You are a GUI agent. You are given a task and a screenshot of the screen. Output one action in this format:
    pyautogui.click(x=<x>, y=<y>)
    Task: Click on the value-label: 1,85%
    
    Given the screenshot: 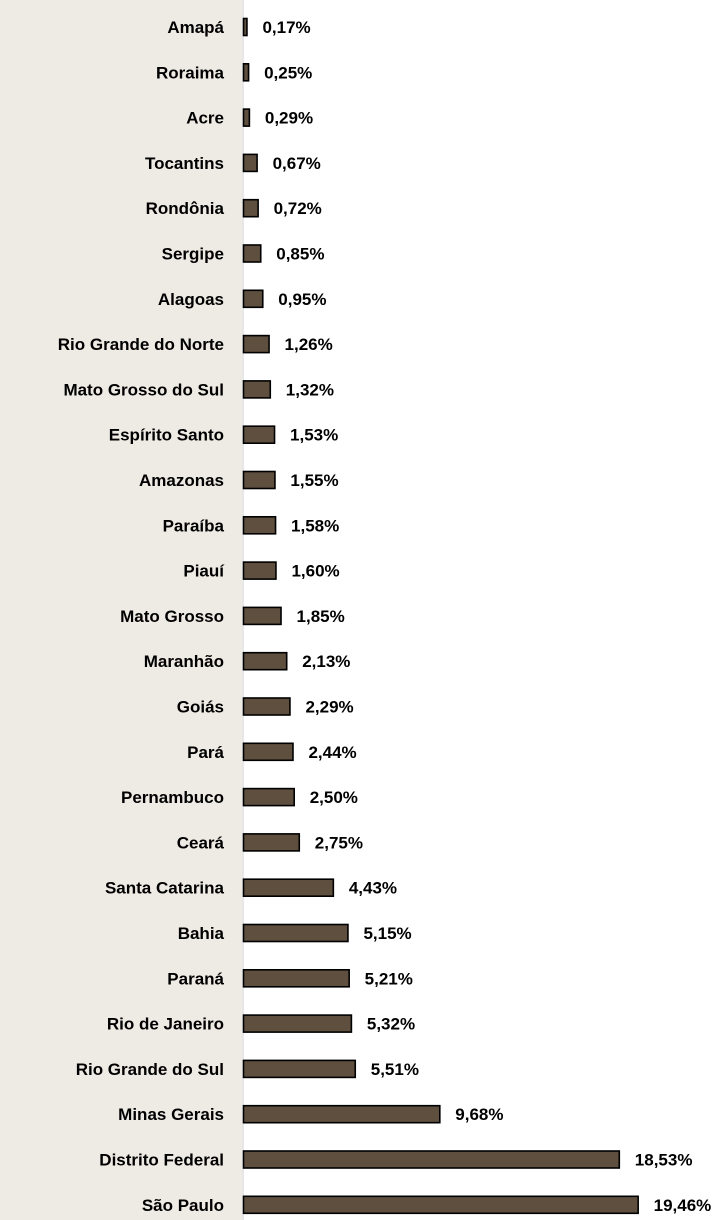 What is the action you would take?
    pyautogui.click(x=321, y=616)
    